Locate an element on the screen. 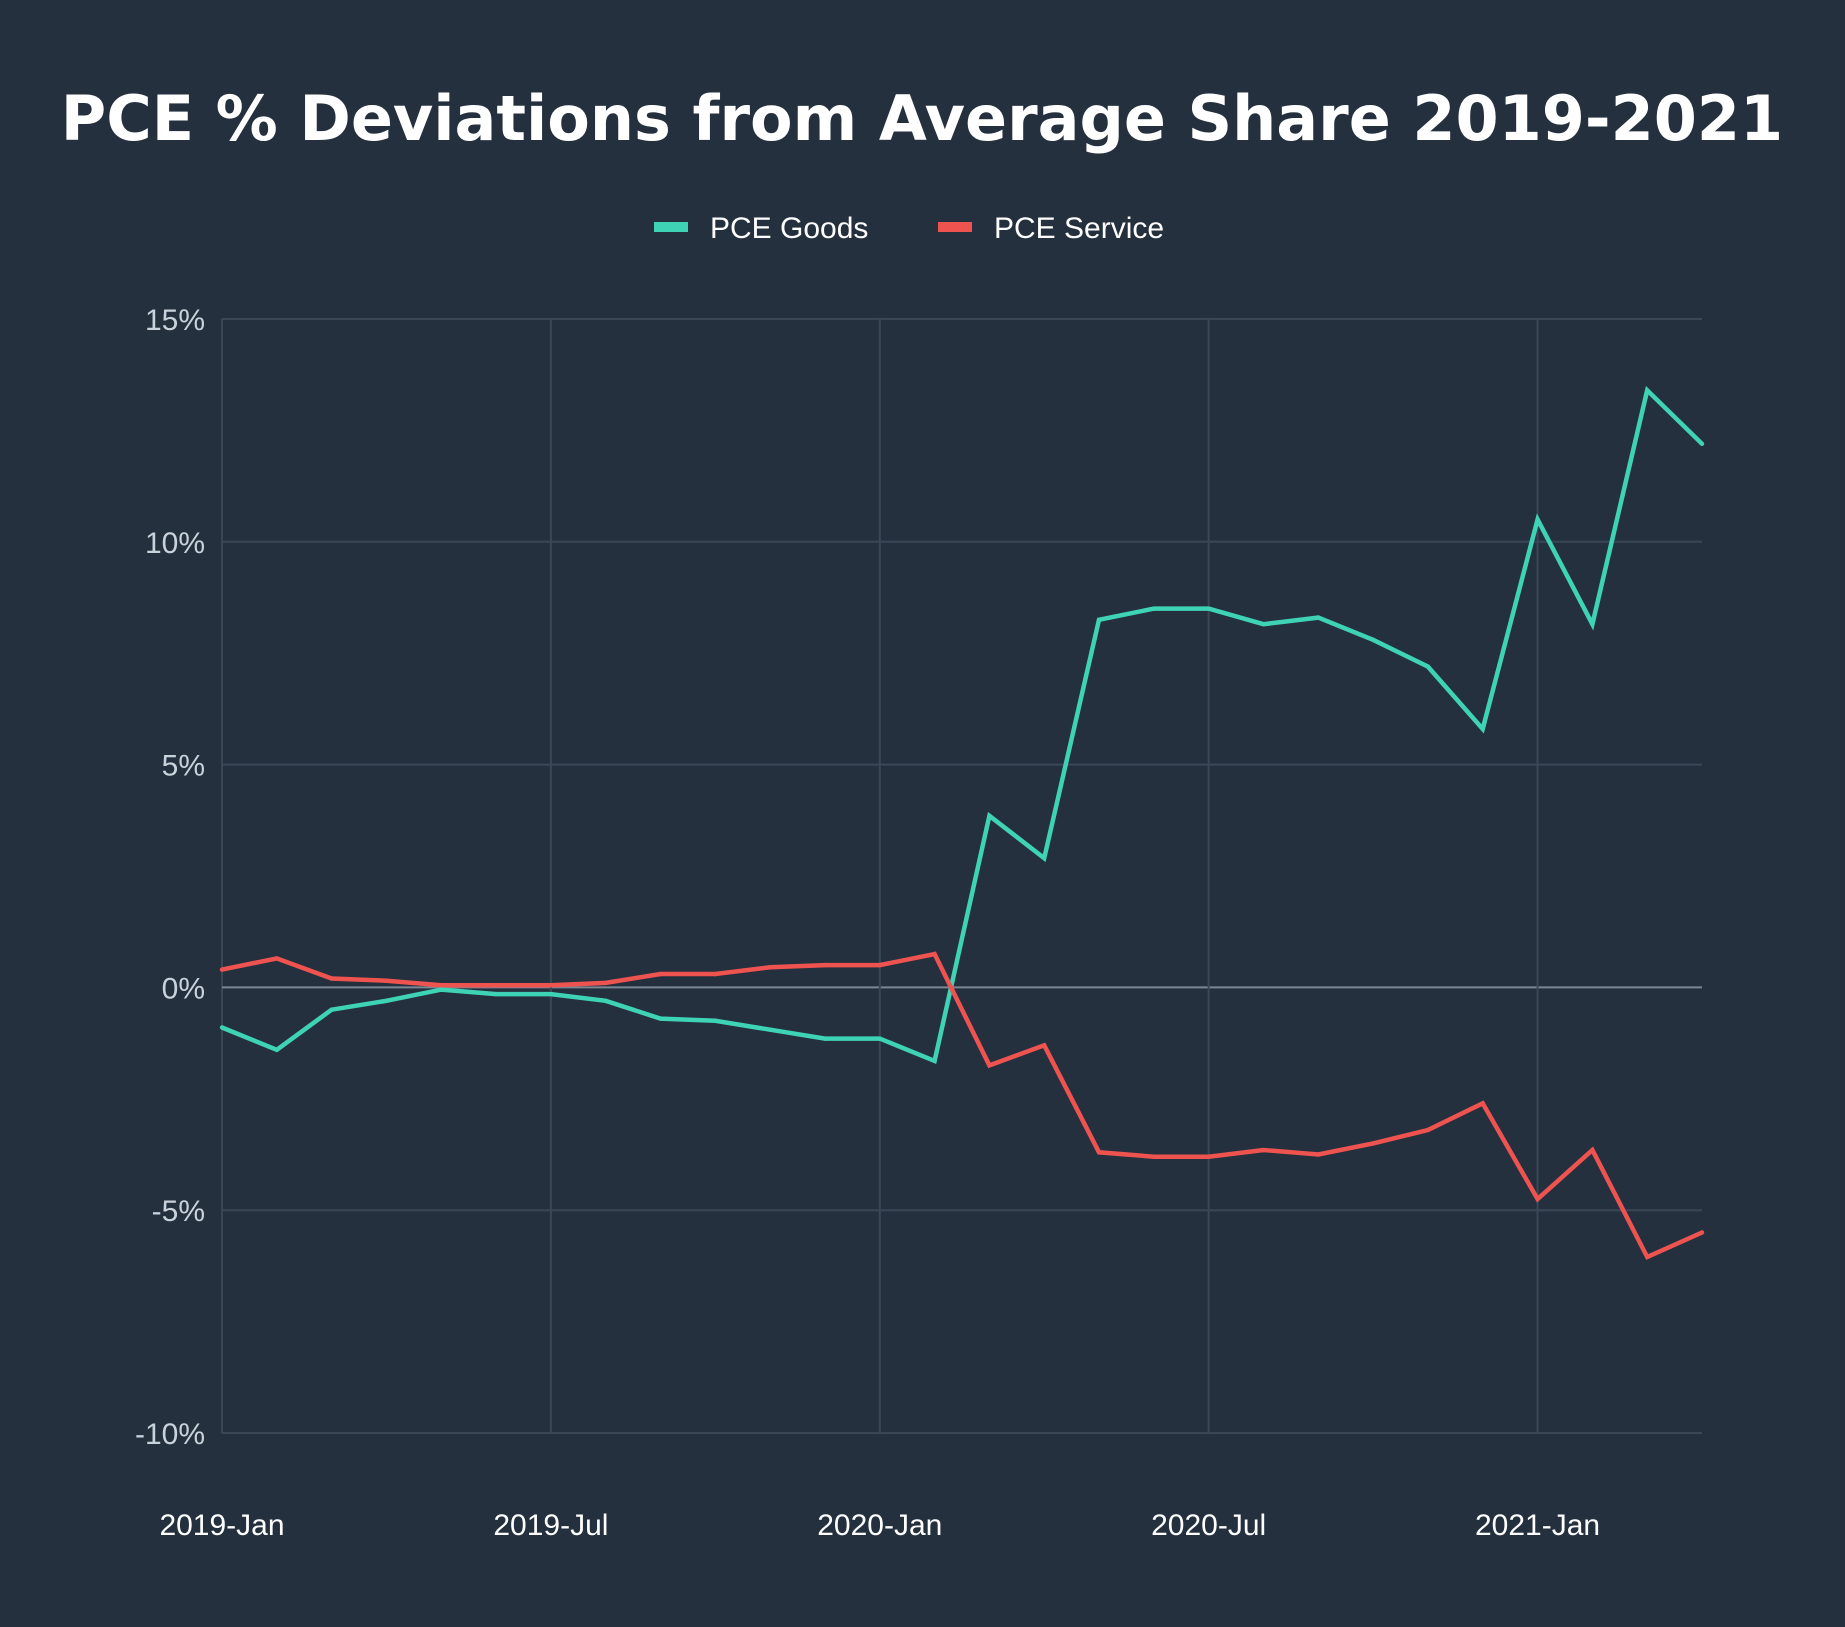  y-tick-label: 0% is located at coordinates (183, 988).